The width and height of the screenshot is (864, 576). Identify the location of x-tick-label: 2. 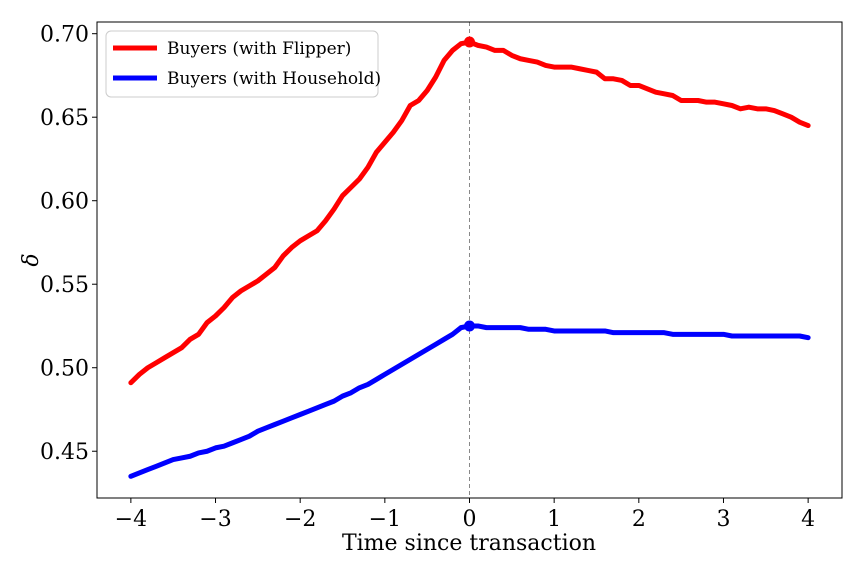
(639, 519).